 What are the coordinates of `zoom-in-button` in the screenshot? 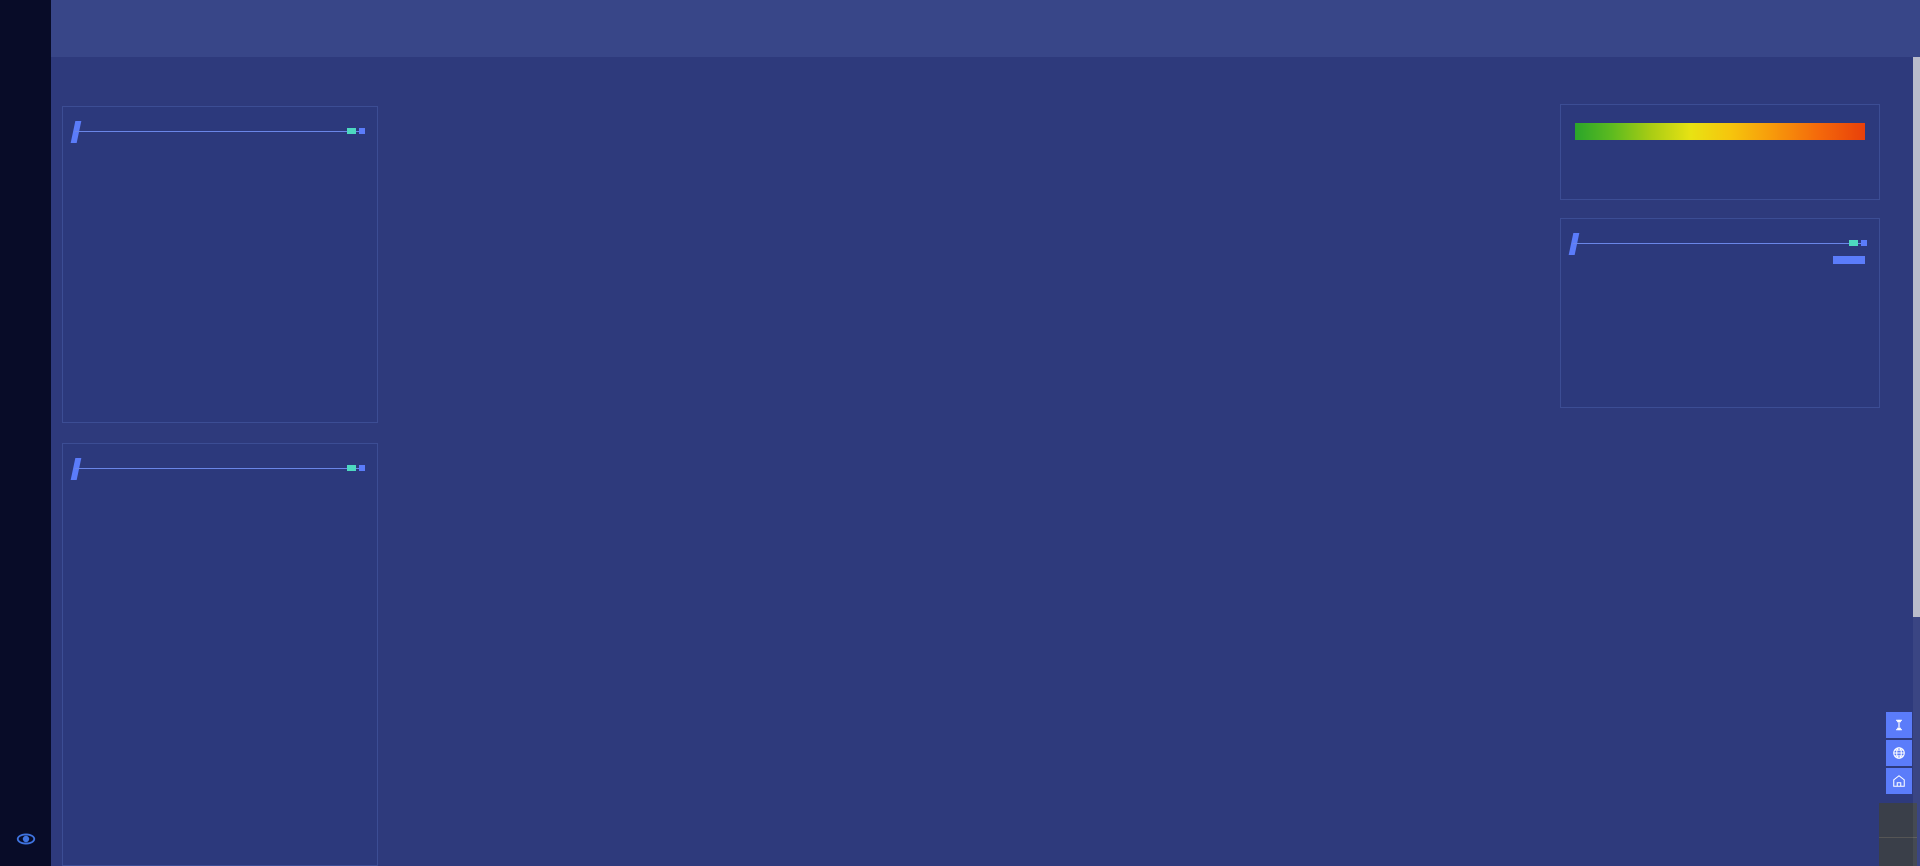 It's located at (1898, 820).